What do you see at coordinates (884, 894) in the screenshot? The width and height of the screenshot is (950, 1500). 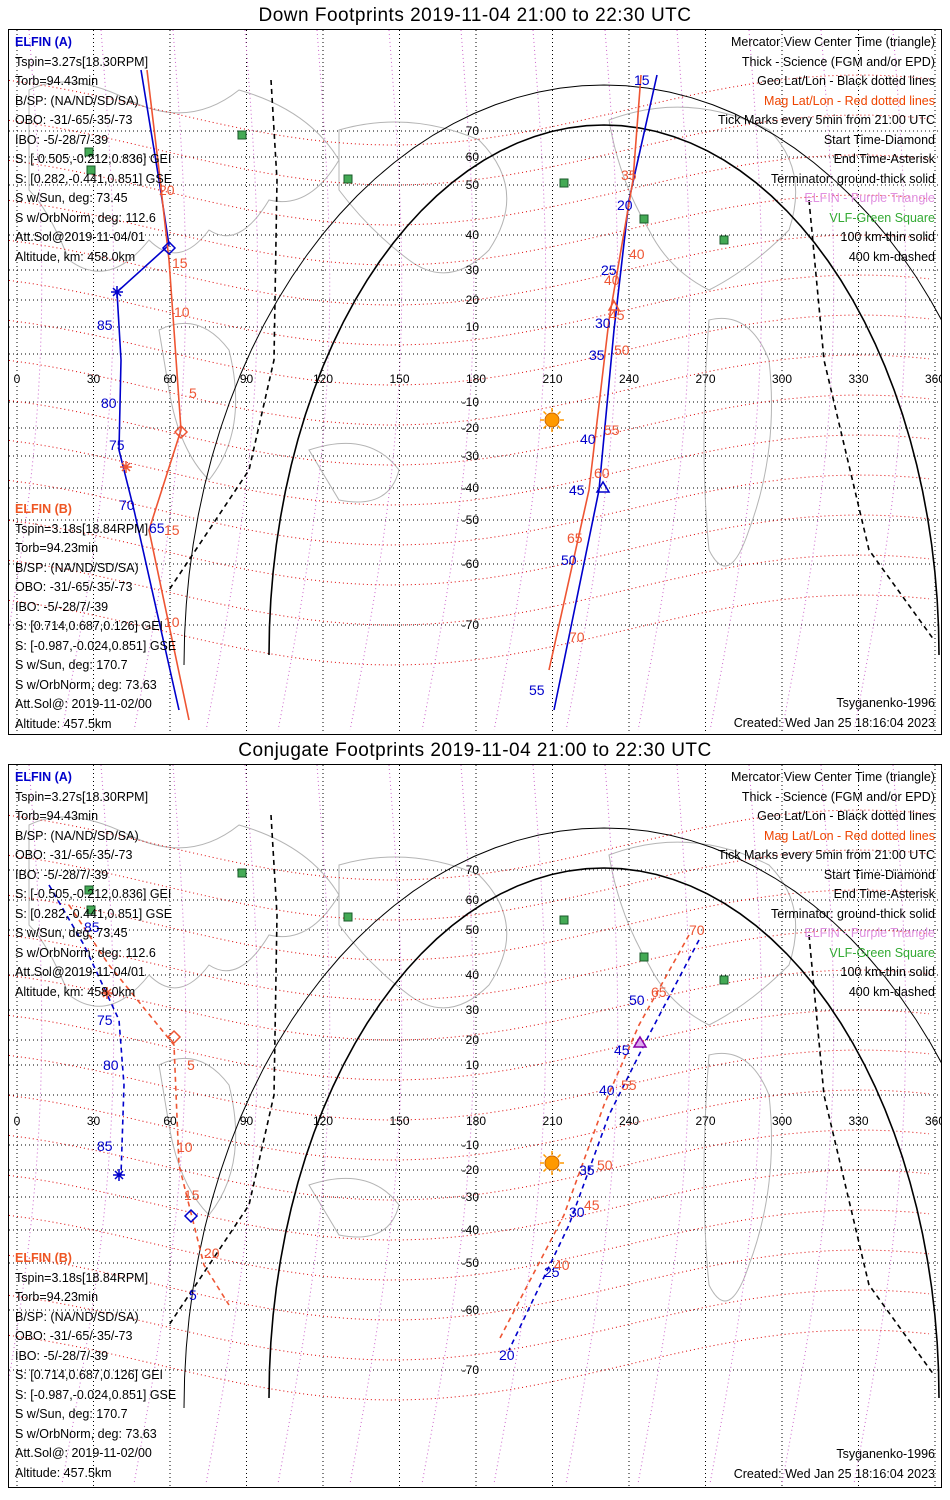 I see `legend-line: End Time-Asterisk` at bounding box center [884, 894].